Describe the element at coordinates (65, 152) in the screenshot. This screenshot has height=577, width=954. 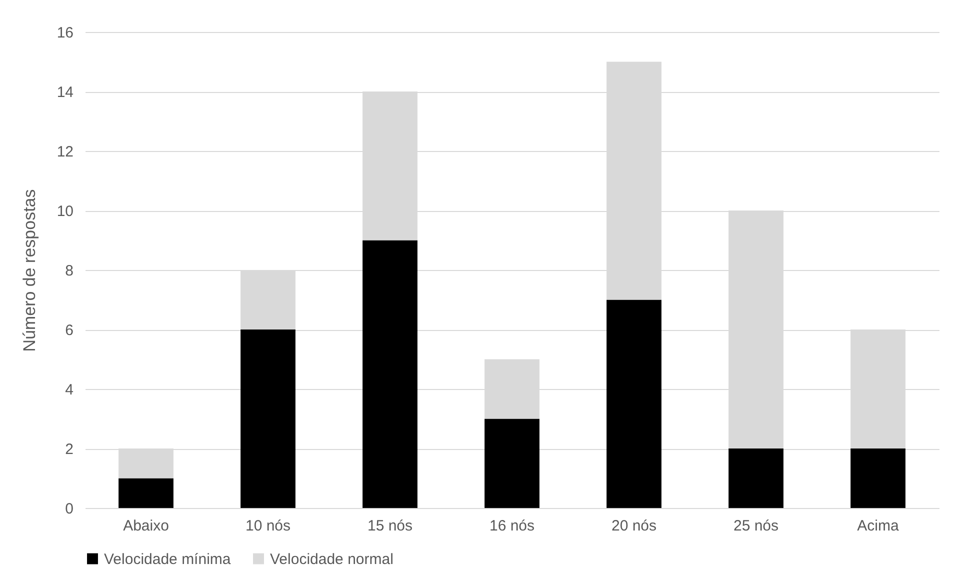
I see `y-tick-label: 12` at that location.